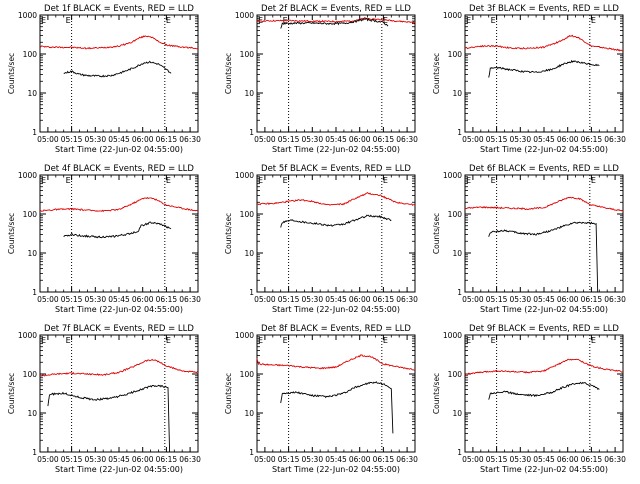  What do you see at coordinates (336, 169) in the screenshot?
I see `chart-title: Det 5f BLACK = Events, RED = LLD` at bounding box center [336, 169].